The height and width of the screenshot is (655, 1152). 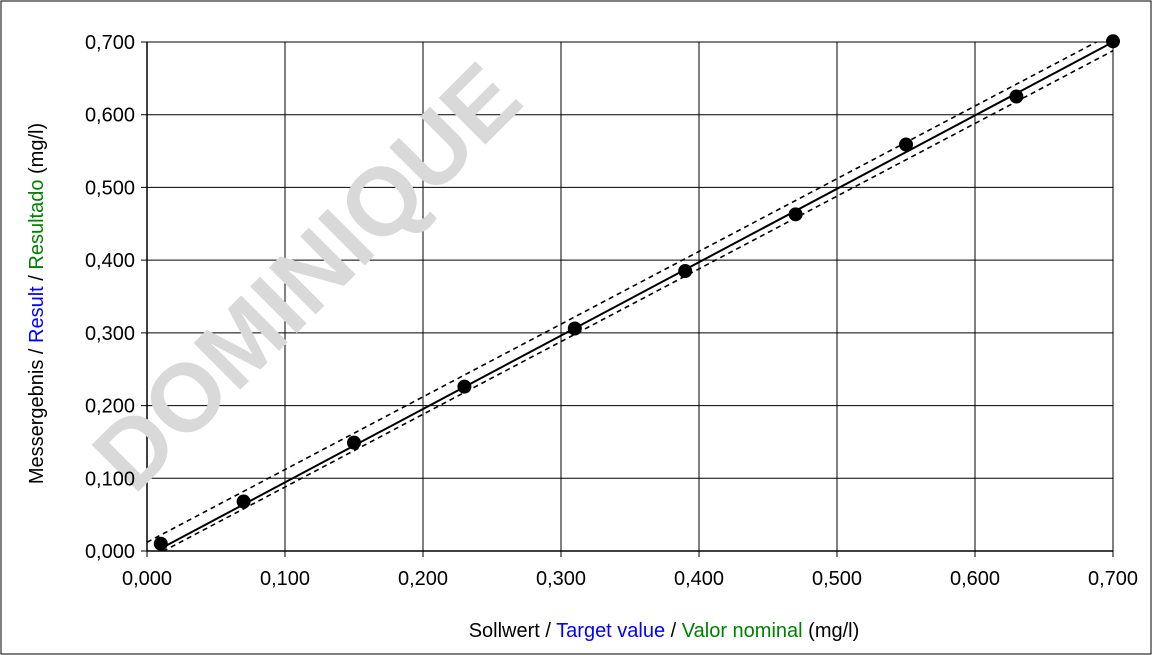 What do you see at coordinates (975, 579) in the screenshot?
I see `x-tick-label: 0,600` at bounding box center [975, 579].